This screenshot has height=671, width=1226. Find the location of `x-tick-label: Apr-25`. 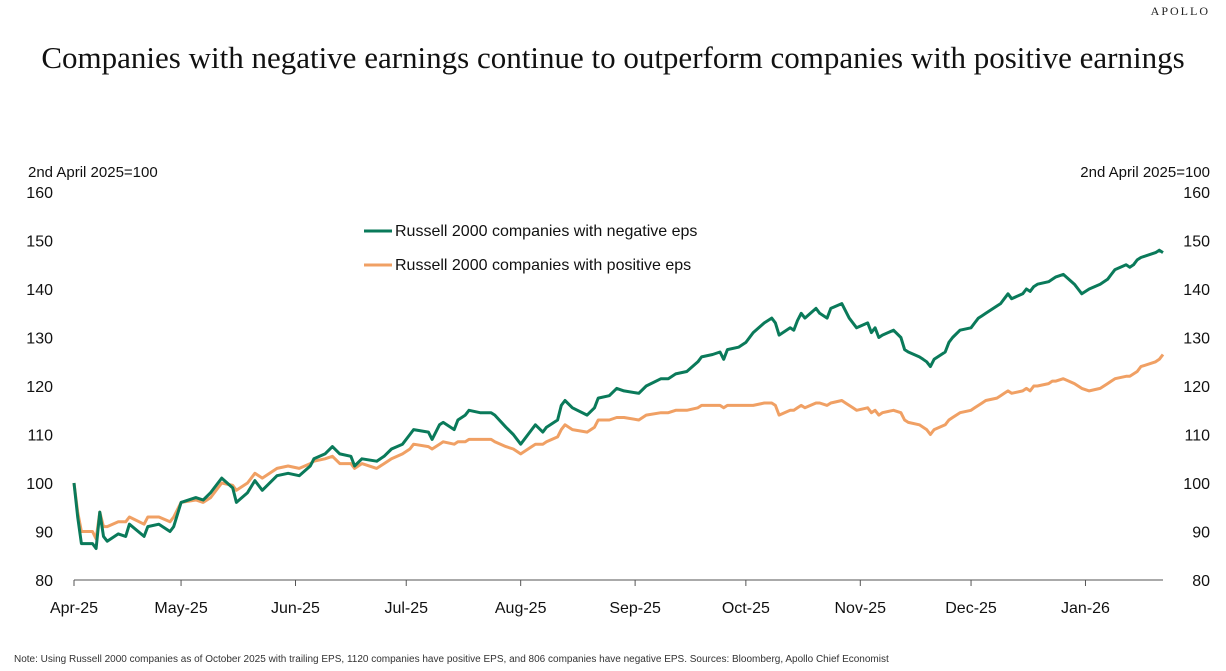

x-tick-label: Apr-25 is located at coordinates (74, 608).